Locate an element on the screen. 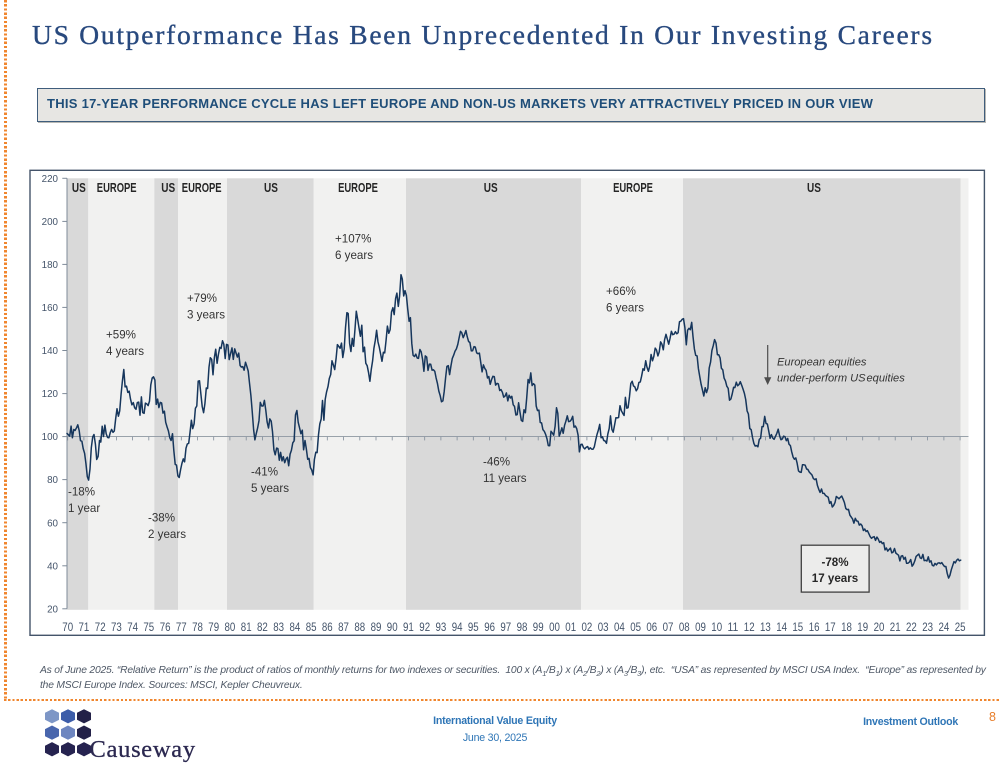  svg-text: 84 is located at coordinates (295, 627).